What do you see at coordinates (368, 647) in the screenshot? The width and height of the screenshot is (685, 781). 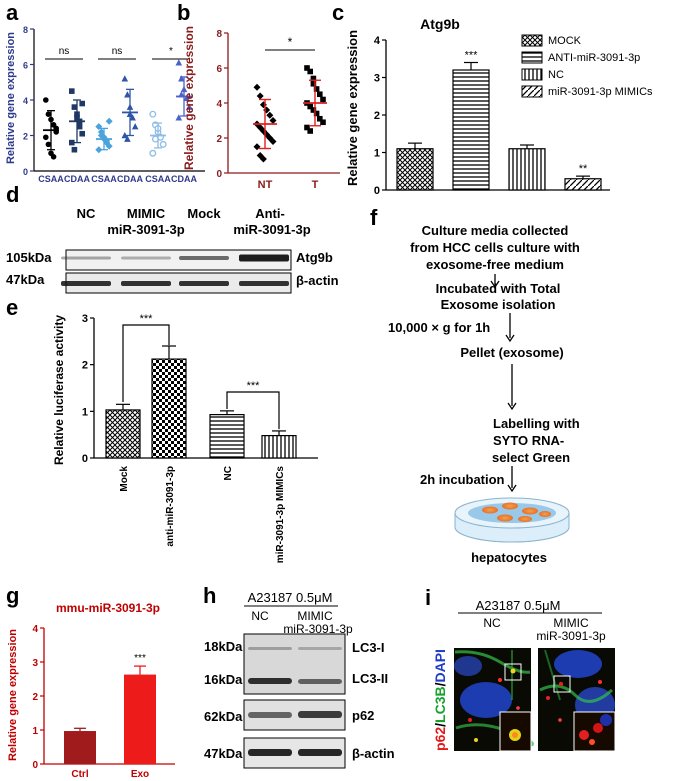 I see `h-protein-1: LC3-I` at bounding box center [368, 647].